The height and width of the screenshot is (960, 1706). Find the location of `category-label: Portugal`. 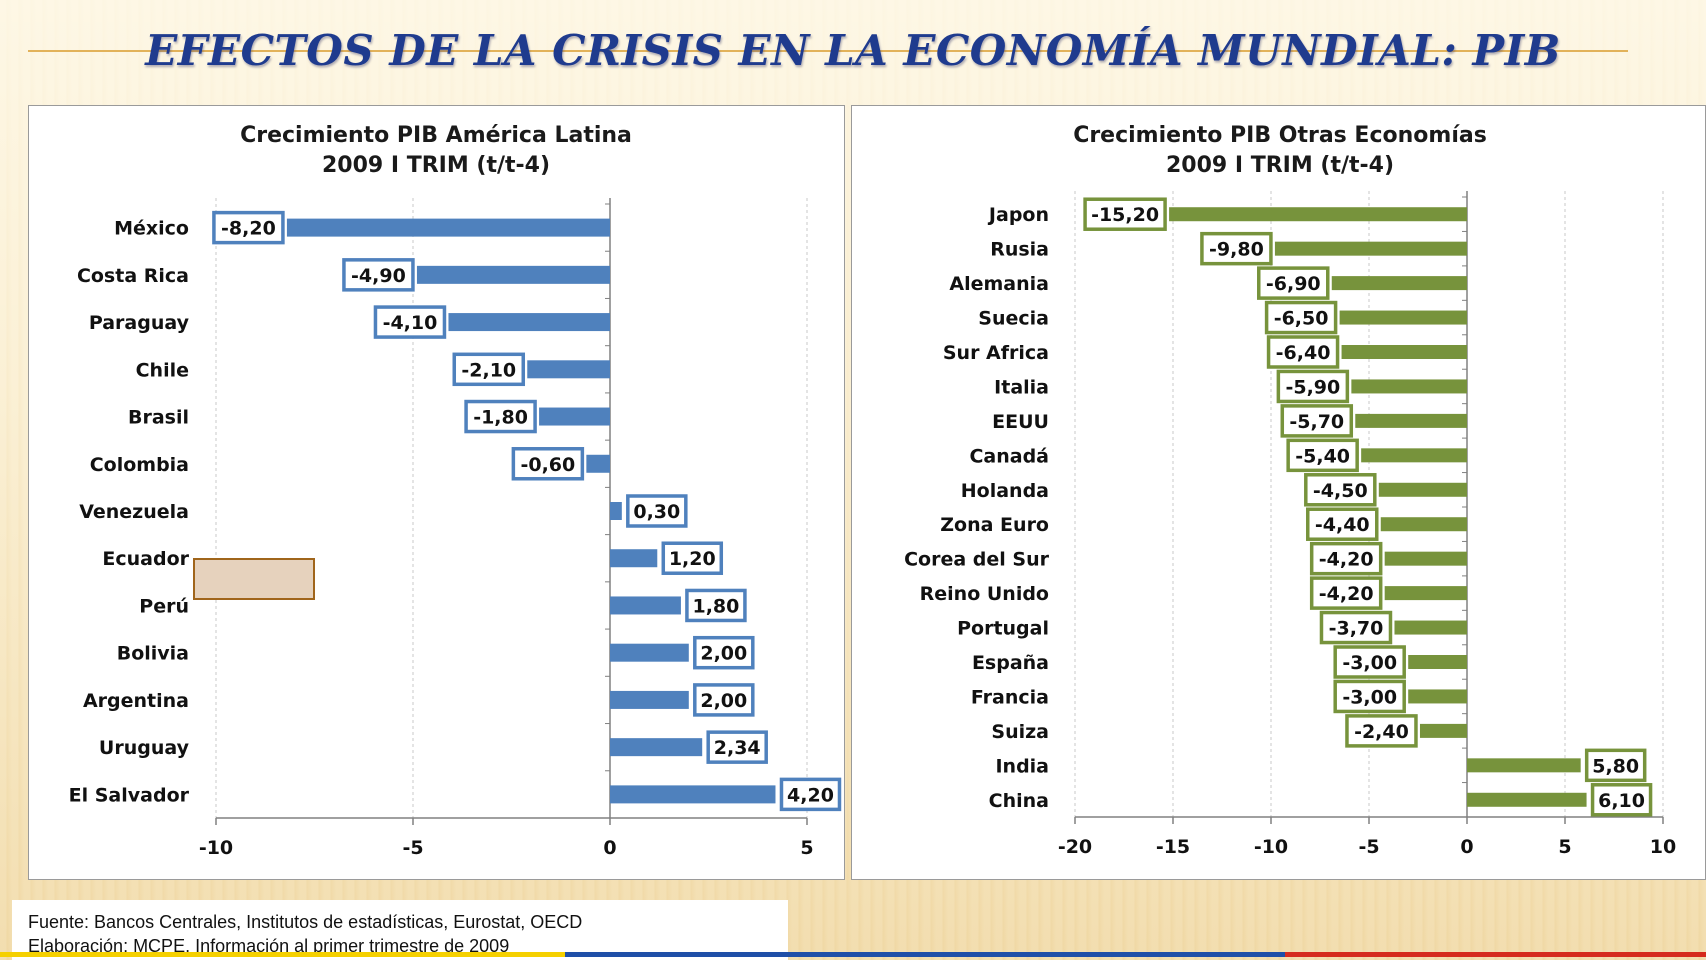

category-label: Portugal is located at coordinates (1003, 629).